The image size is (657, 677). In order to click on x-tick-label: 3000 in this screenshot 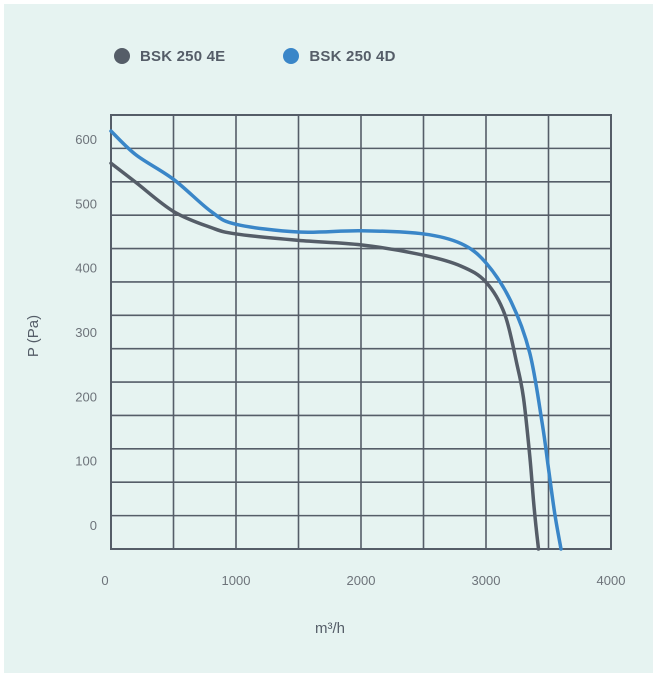, I will do `click(486, 580)`.